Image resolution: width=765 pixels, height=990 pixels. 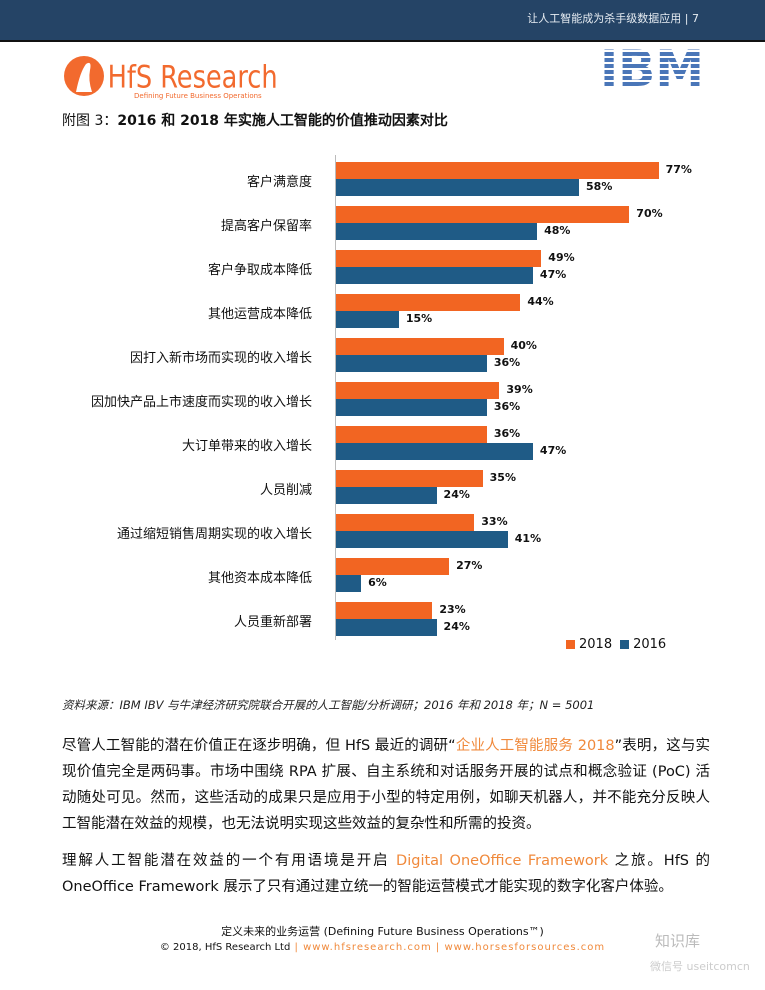 I want to click on svg-text: IBM, so click(x=652, y=68).